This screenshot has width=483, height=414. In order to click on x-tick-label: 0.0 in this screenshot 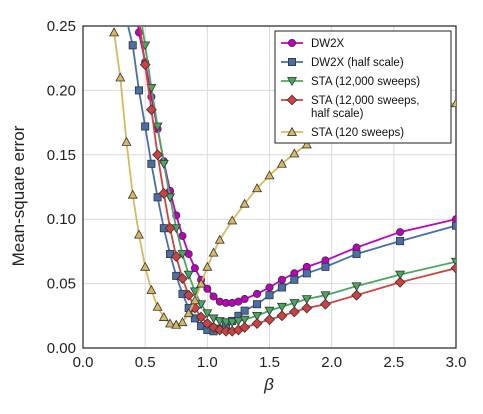, I will do `click(83, 362)`.